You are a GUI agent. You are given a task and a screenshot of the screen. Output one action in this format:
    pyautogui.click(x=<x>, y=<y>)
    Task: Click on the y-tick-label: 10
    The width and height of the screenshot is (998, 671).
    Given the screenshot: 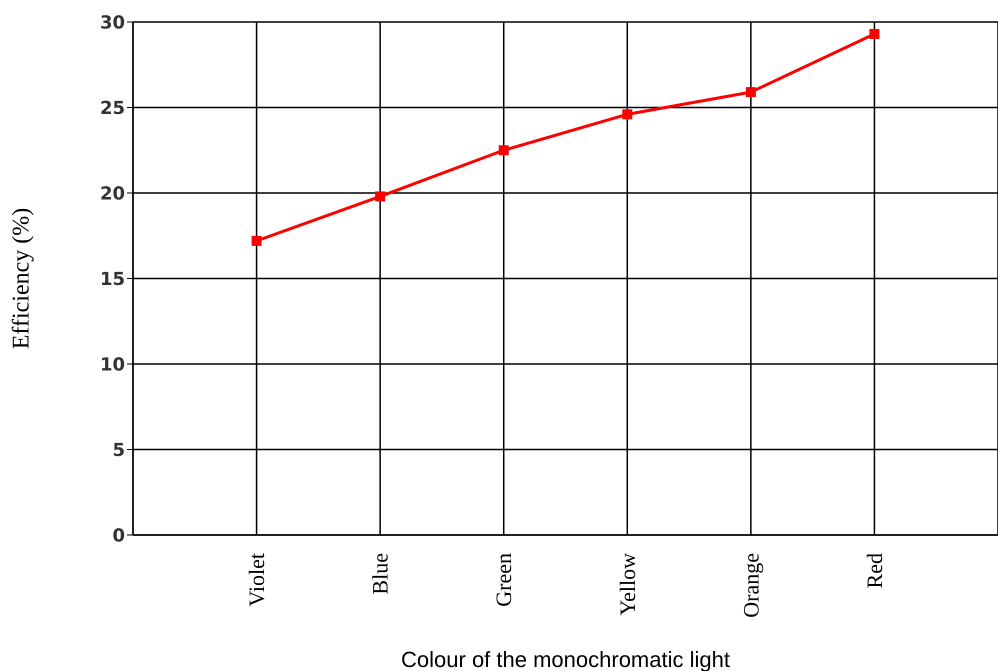 What is the action you would take?
    pyautogui.click(x=112, y=365)
    